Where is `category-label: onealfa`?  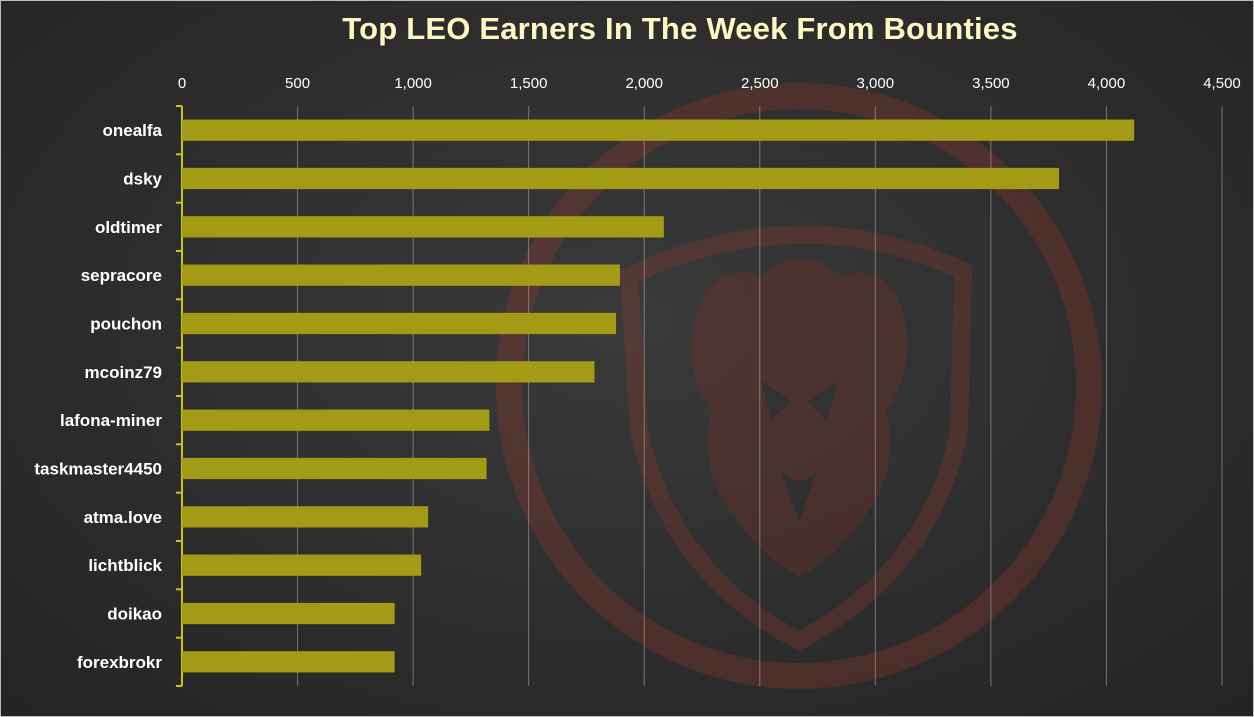
category-label: onealfa is located at coordinates (132, 130).